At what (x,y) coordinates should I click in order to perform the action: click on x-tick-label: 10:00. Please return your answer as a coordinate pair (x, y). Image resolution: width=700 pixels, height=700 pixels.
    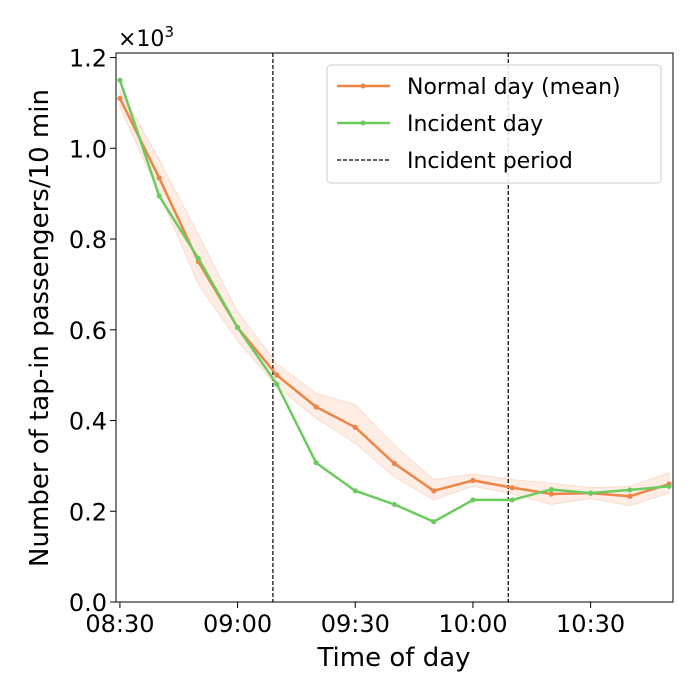
    Looking at the image, I should click on (472, 624).